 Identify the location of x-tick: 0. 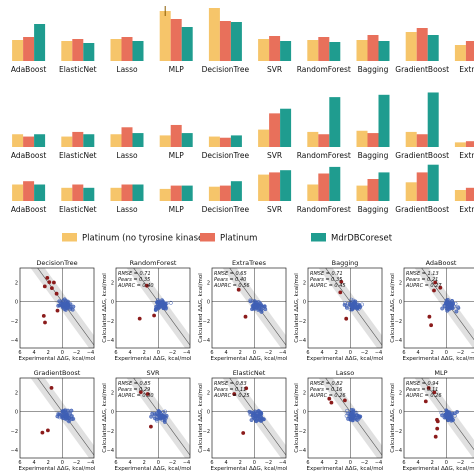
(254, 353).